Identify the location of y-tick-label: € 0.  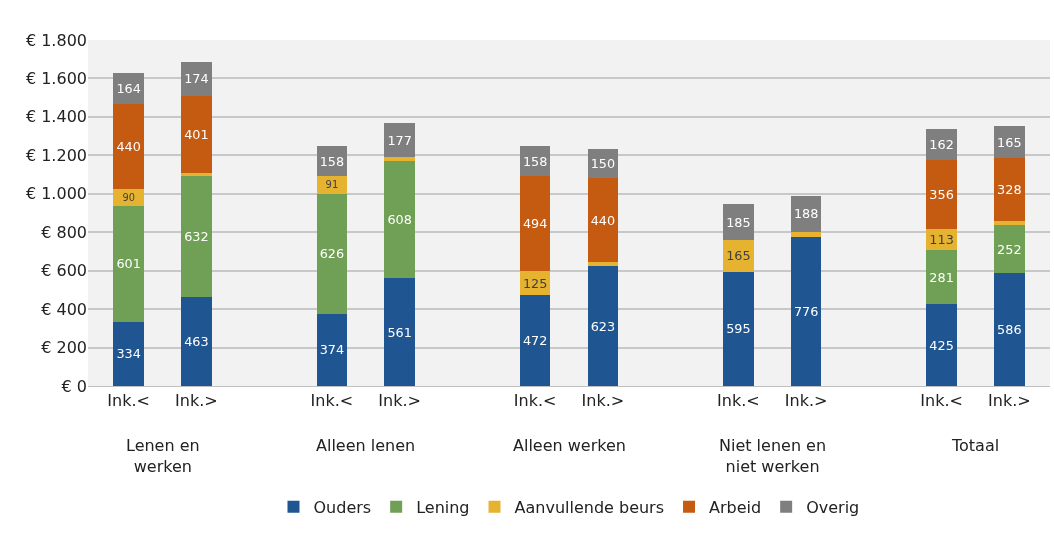
(74, 386).